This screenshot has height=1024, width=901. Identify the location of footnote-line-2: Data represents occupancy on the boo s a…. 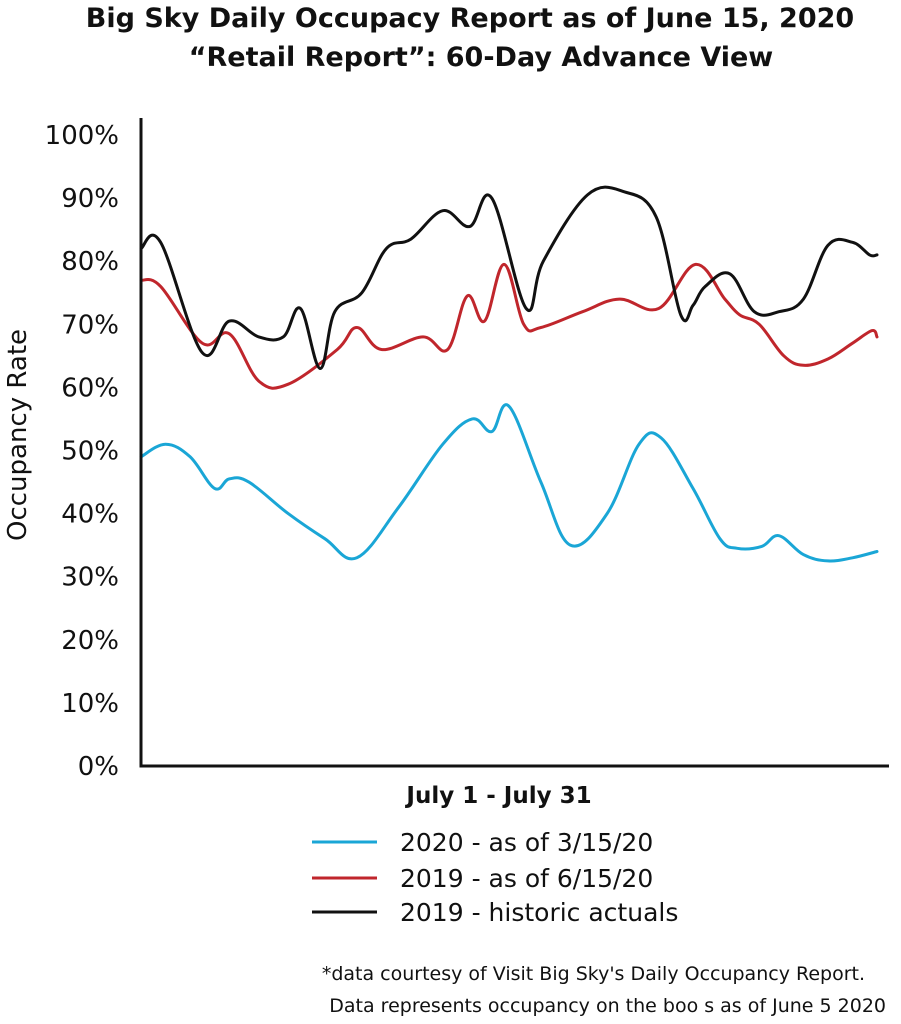
(607, 1006).